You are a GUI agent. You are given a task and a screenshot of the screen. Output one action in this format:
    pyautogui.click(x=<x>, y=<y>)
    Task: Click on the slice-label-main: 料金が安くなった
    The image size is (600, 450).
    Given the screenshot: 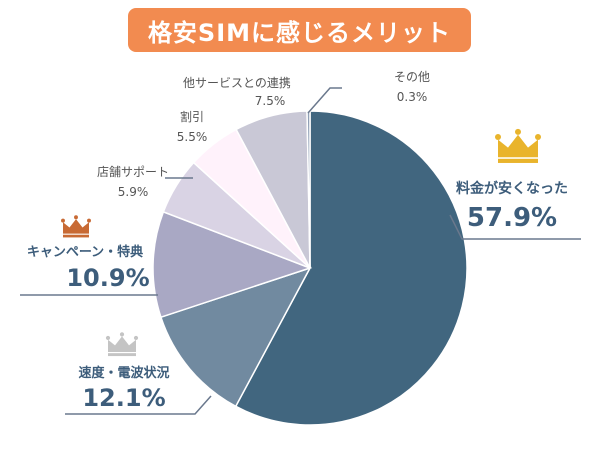 What is the action you would take?
    pyautogui.click(x=512, y=188)
    